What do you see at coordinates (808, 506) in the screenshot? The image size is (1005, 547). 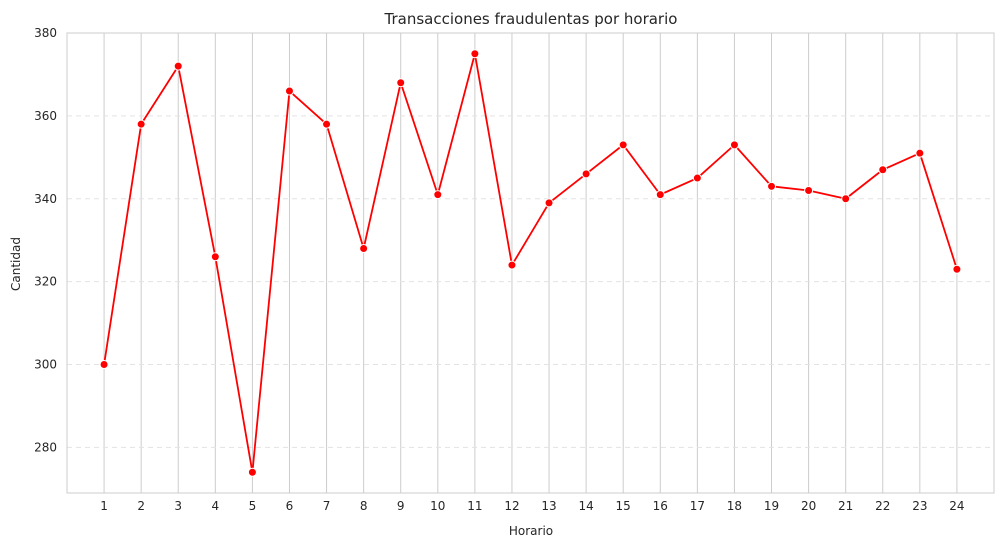 I see `x-tick-label: 20` at bounding box center [808, 506].